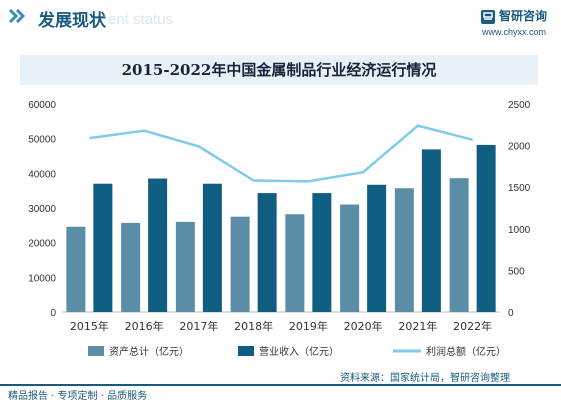 This screenshot has height=405, width=561. What do you see at coordinates (519, 105) in the screenshot?
I see `y-right-tick-label: 2500` at bounding box center [519, 105].